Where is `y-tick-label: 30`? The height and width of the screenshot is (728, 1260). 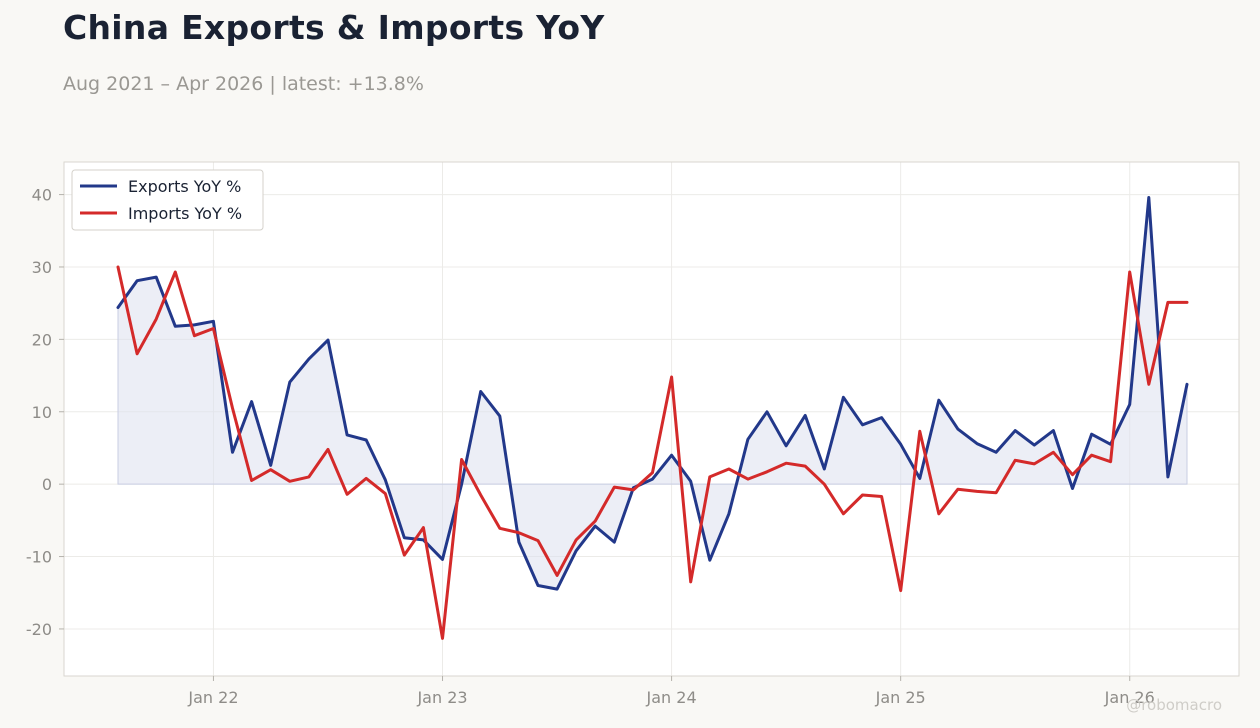
y-tick-label: 30 is located at coordinates (42, 267).